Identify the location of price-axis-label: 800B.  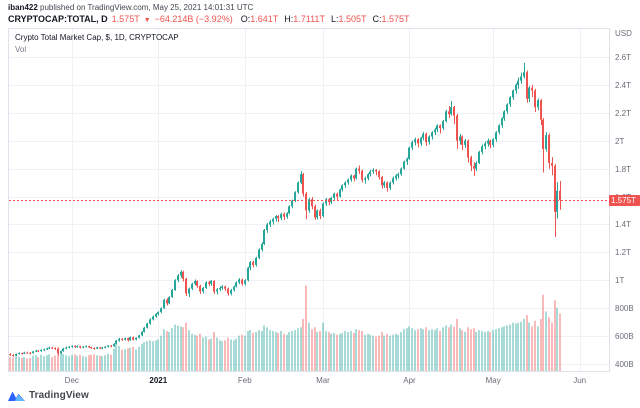
(624, 309).